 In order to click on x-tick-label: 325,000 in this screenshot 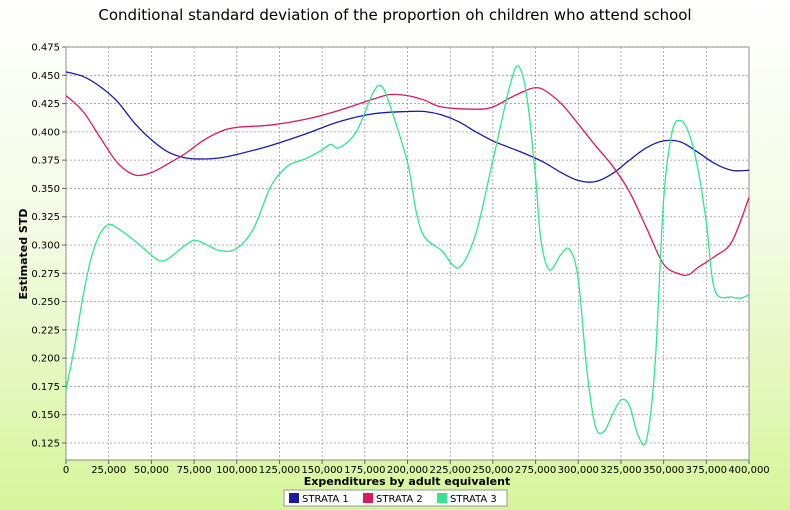, I will do `click(620, 470)`.